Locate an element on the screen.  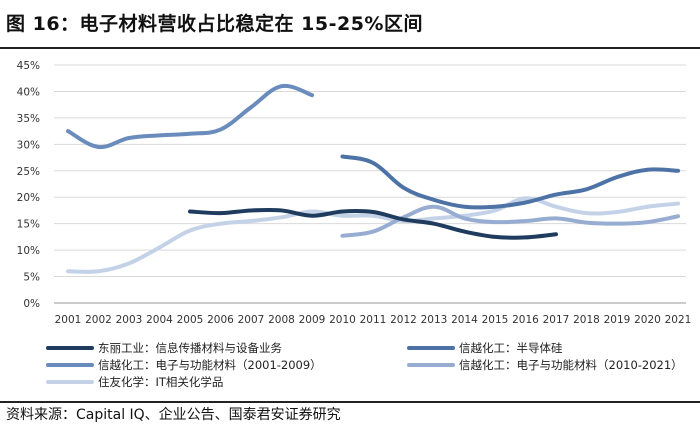
x-tick-label: 2001 is located at coordinates (68, 320).